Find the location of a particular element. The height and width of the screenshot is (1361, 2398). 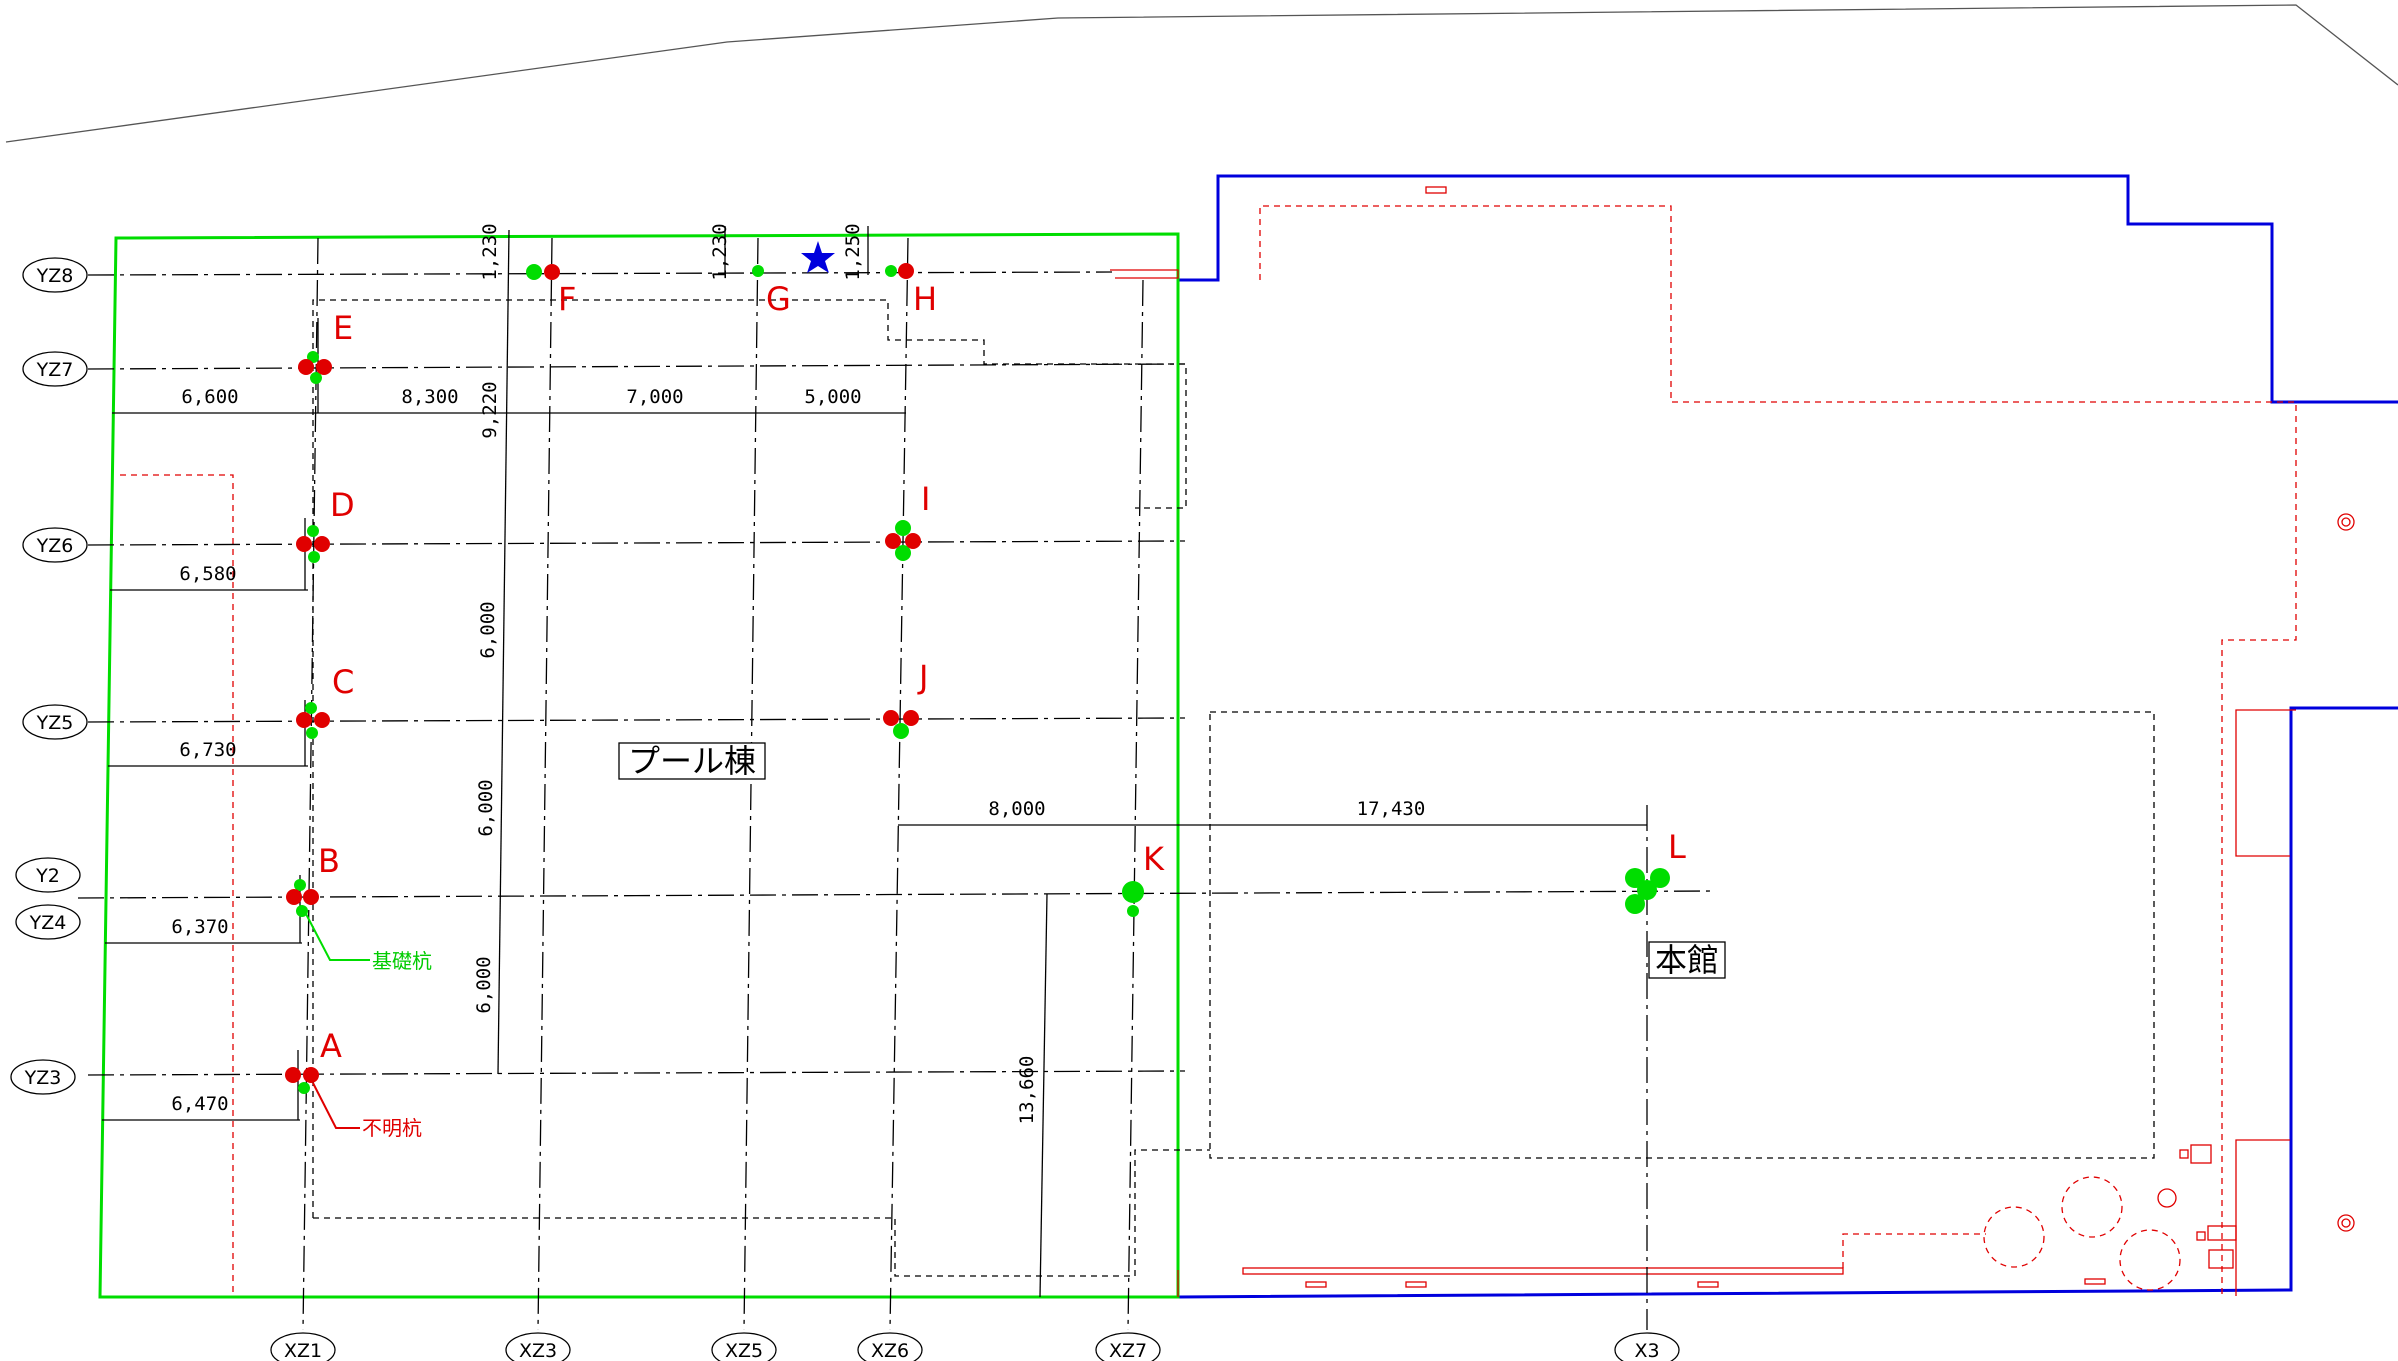

axis-bubble-xz6 is located at coordinates (890, 1346).